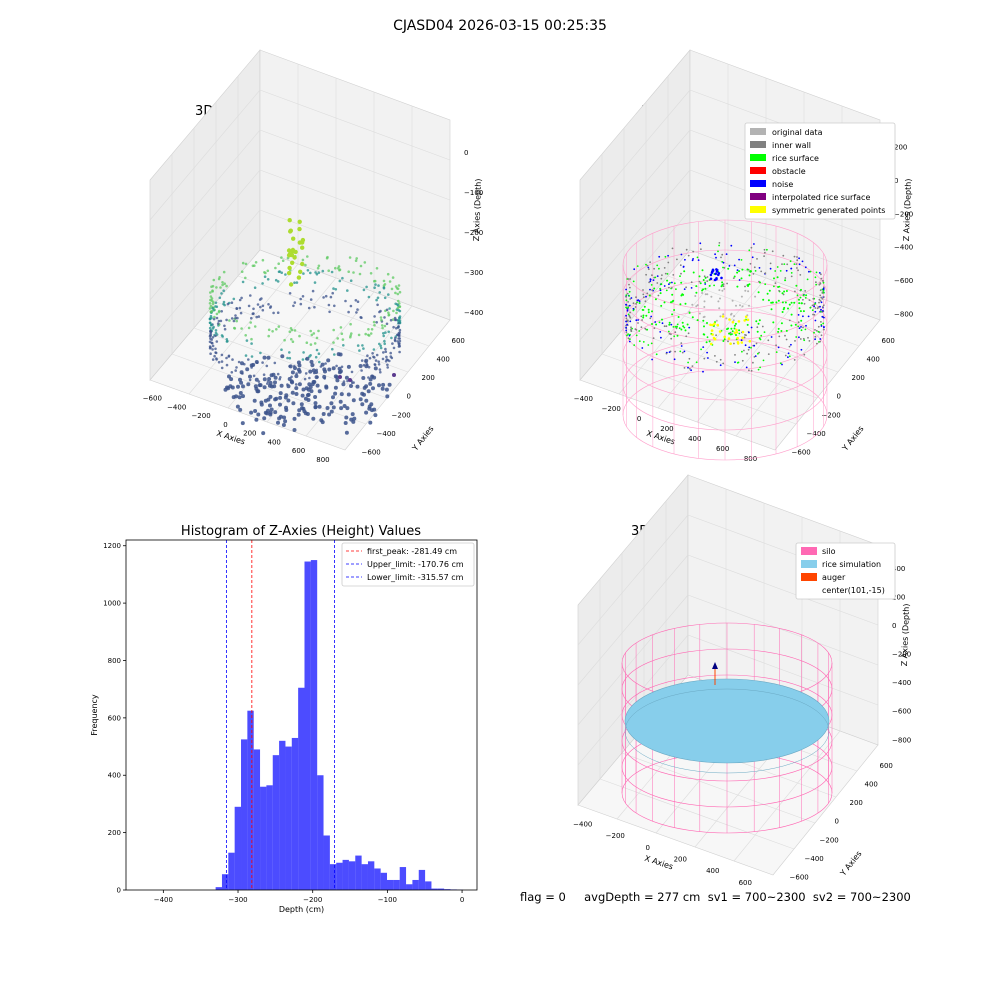  What do you see at coordinates (462, 900) in the screenshot?
I see `x-tick-label: 0` at bounding box center [462, 900].